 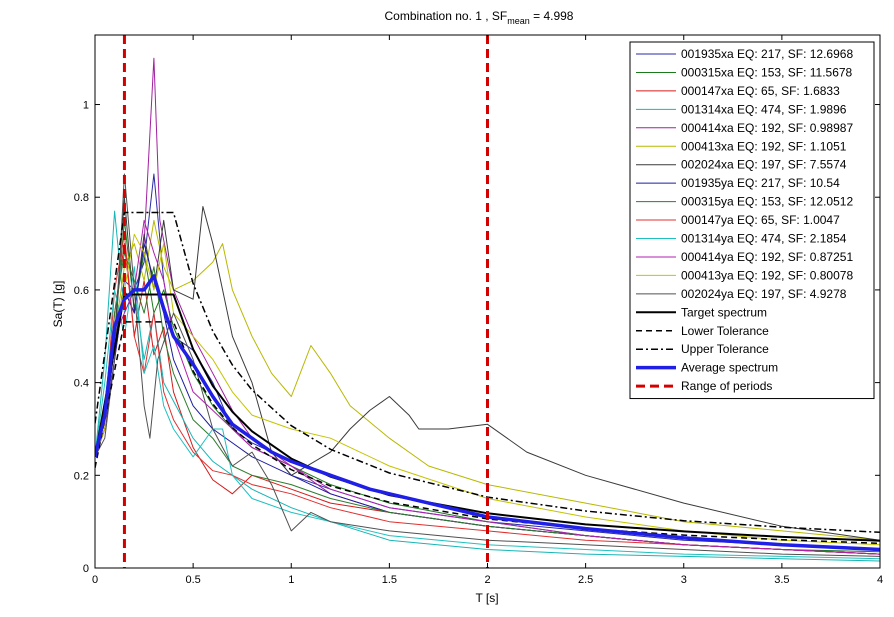 What do you see at coordinates (446, 16) in the screenshot?
I see `chart-title-main: Combination no. 1 , SF` at bounding box center [446, 16].